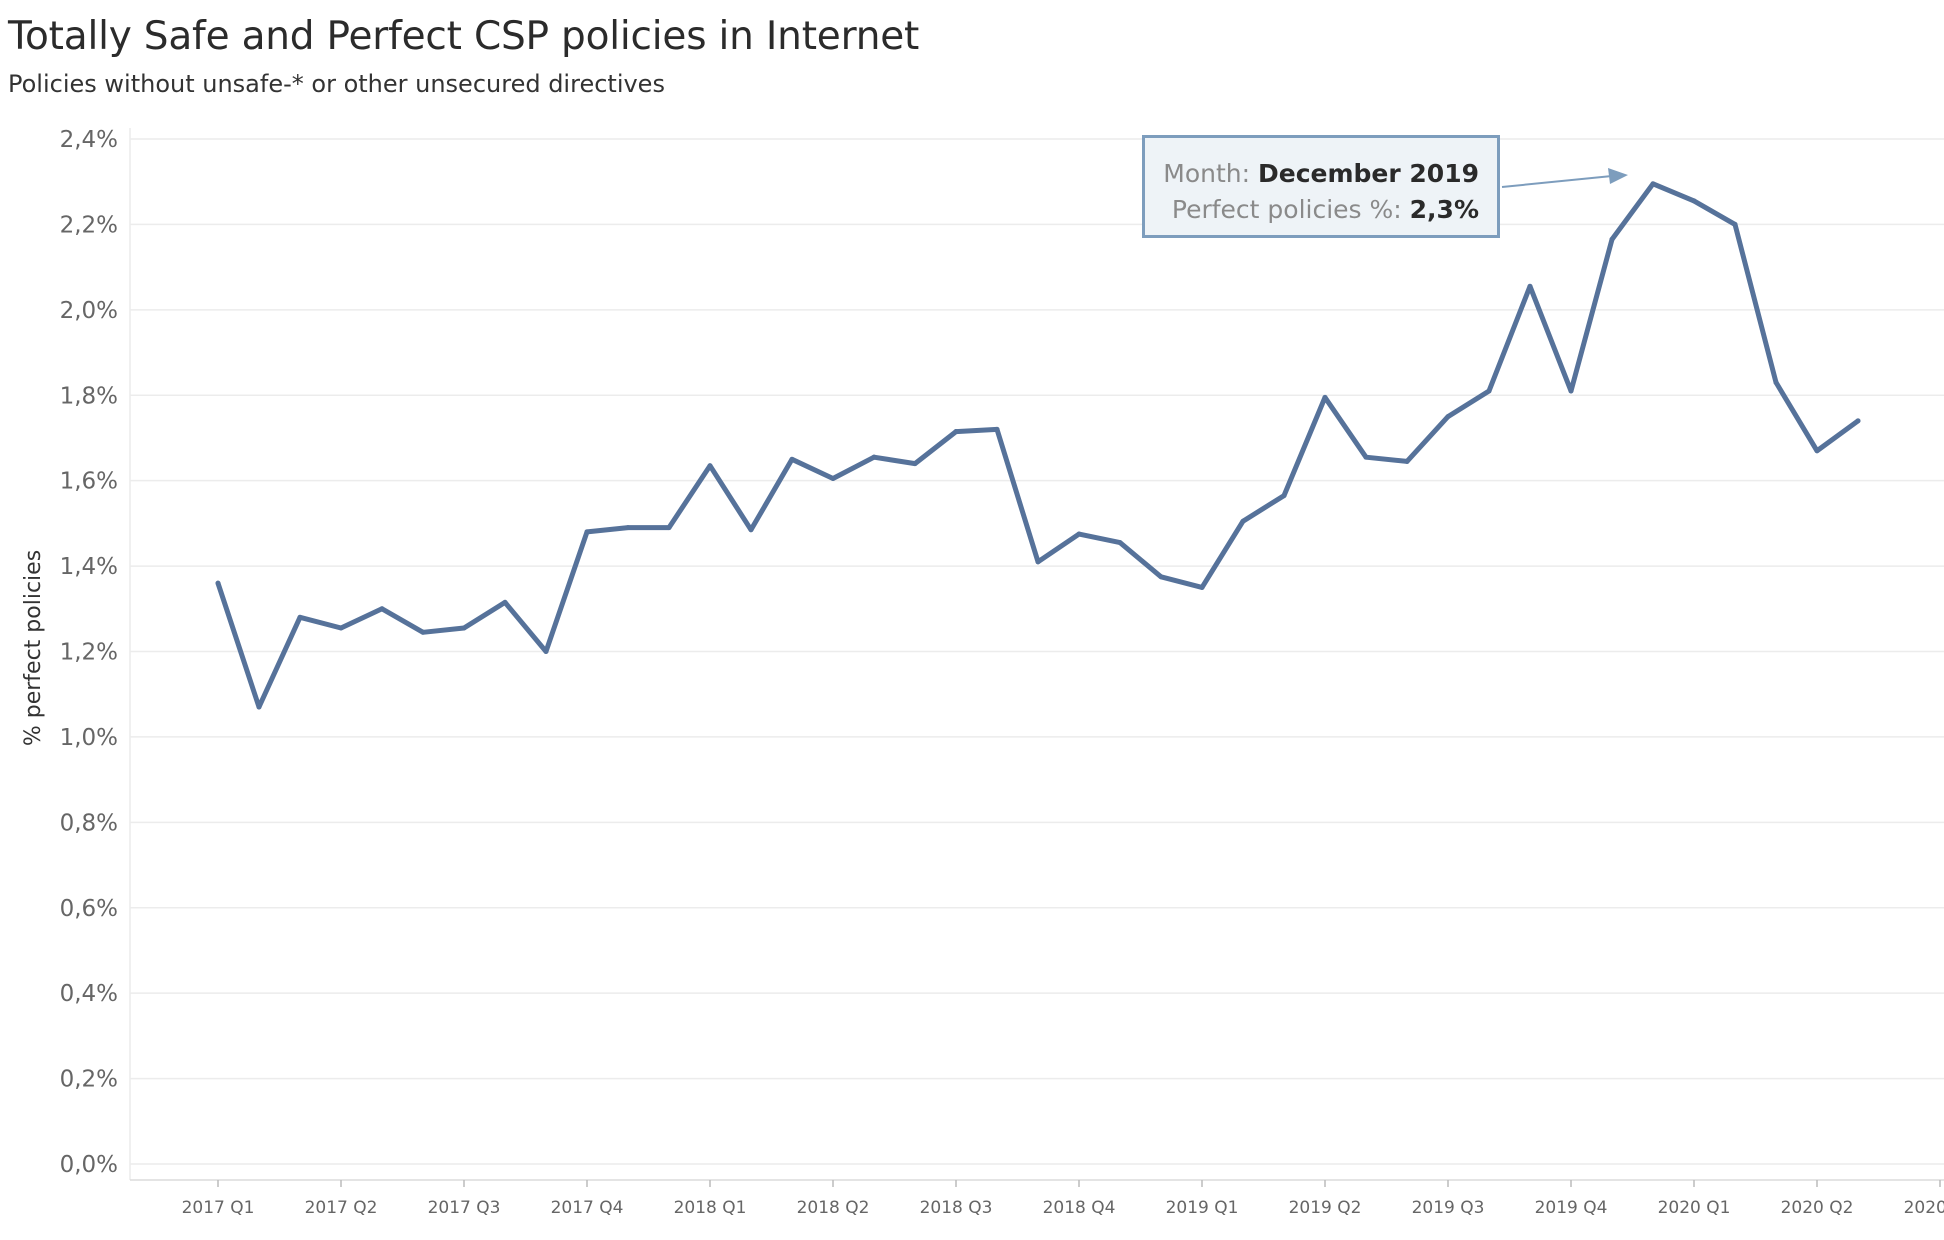 Image resolution: width=1944 pixels, height=1240 pixels. What do you see at coordinates (1202, 1208) in the screenshot?
I see `x-tick-label: 2019 Q1` at bounding box center [1202, 1208].